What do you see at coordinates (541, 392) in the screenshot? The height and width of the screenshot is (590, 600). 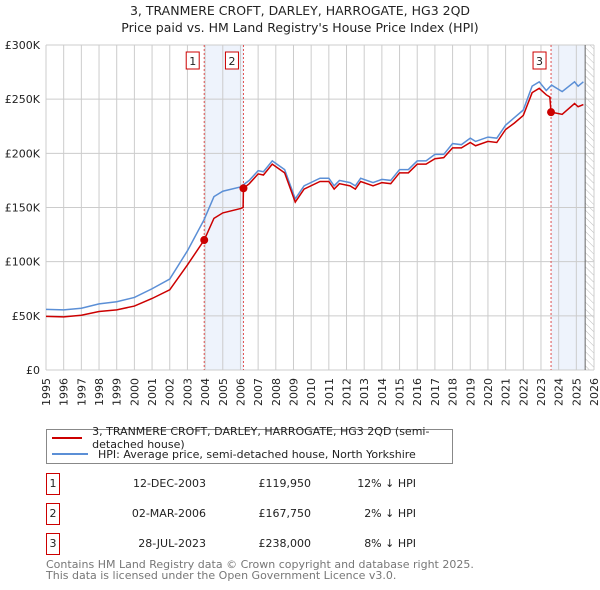 I see `x-tick-label: 2023` at bounding box center [541, 392].